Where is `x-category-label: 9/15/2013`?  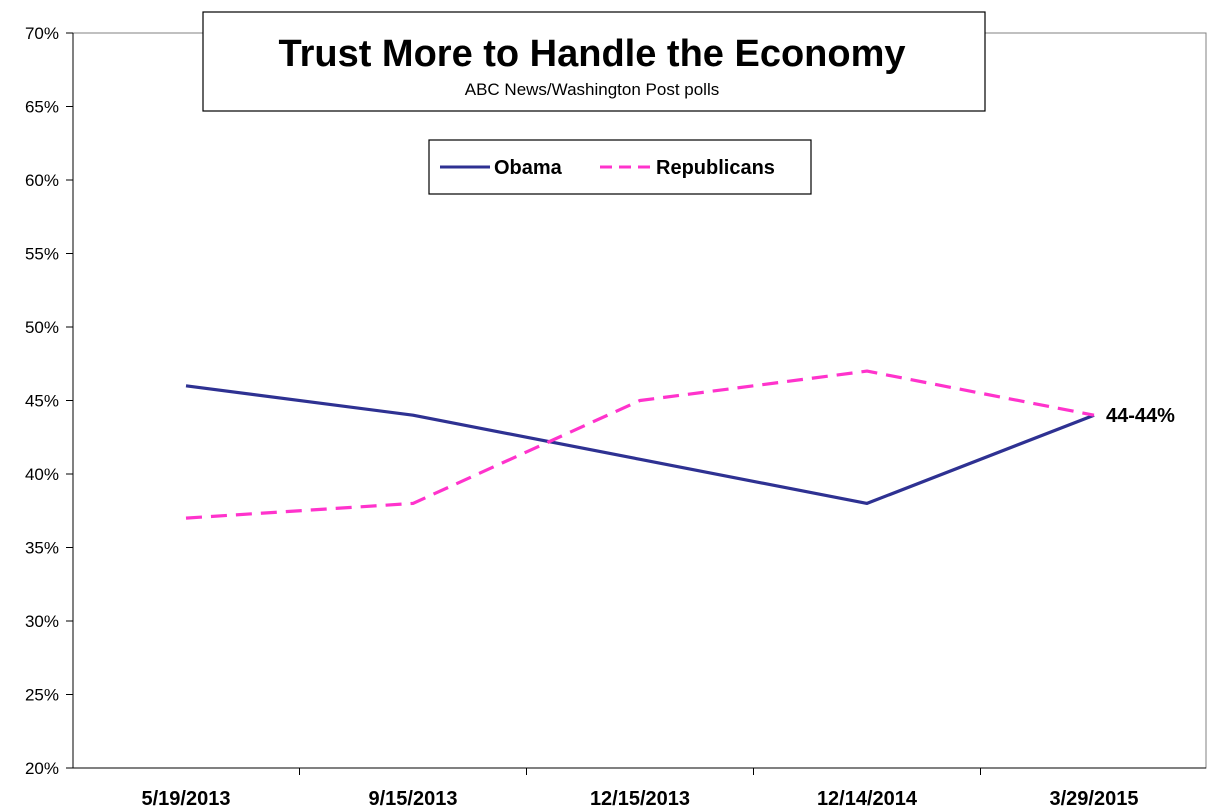 x-category-label: 9/15/2013 is located at coordinates (413, 798).